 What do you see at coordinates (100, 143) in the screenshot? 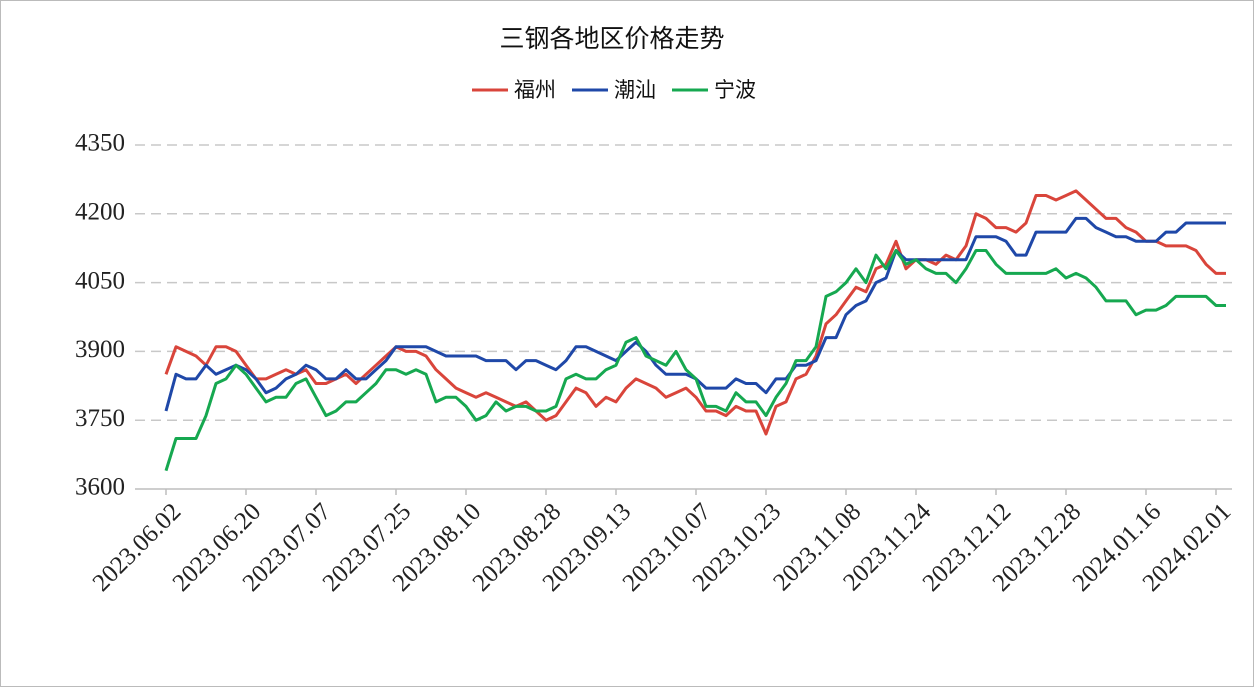
I see `y-tick-label: 4350` at bounding box center [100, 143].